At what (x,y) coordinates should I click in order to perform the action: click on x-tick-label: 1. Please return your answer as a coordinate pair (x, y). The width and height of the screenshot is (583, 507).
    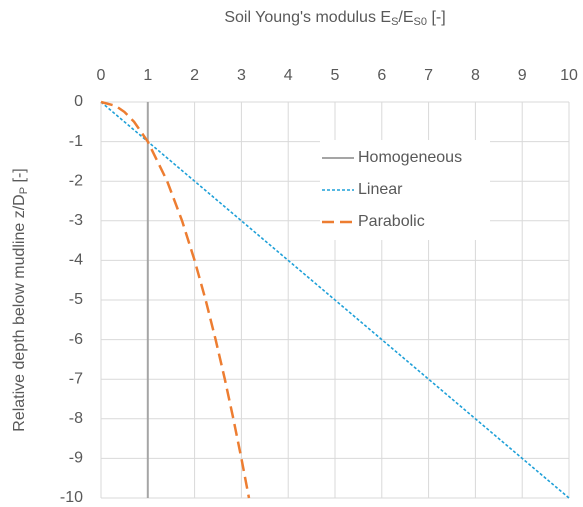
    Looking at the image, I should click on (147, 75).